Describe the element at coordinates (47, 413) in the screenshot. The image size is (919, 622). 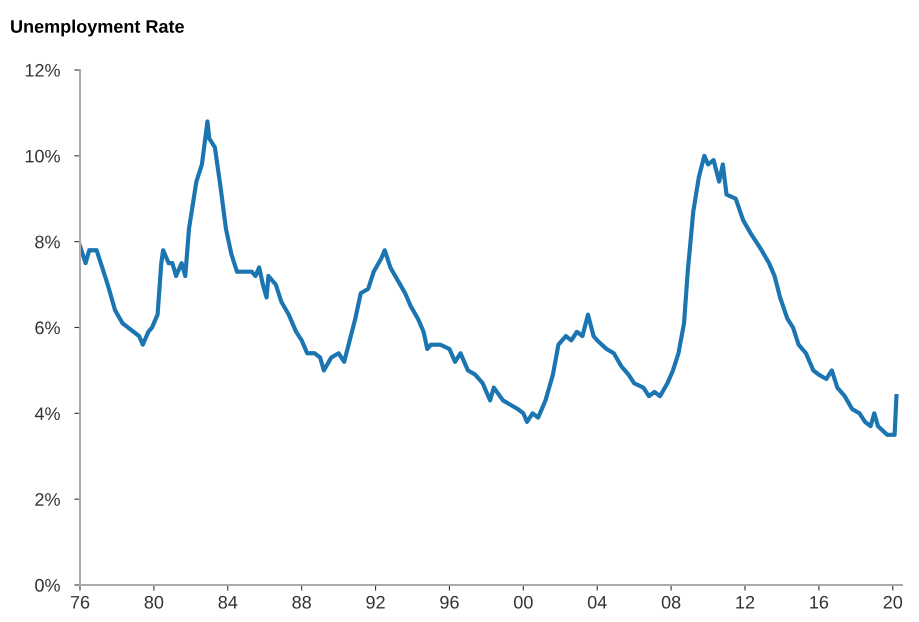
I see `y-tick-label: 4%` at that location.